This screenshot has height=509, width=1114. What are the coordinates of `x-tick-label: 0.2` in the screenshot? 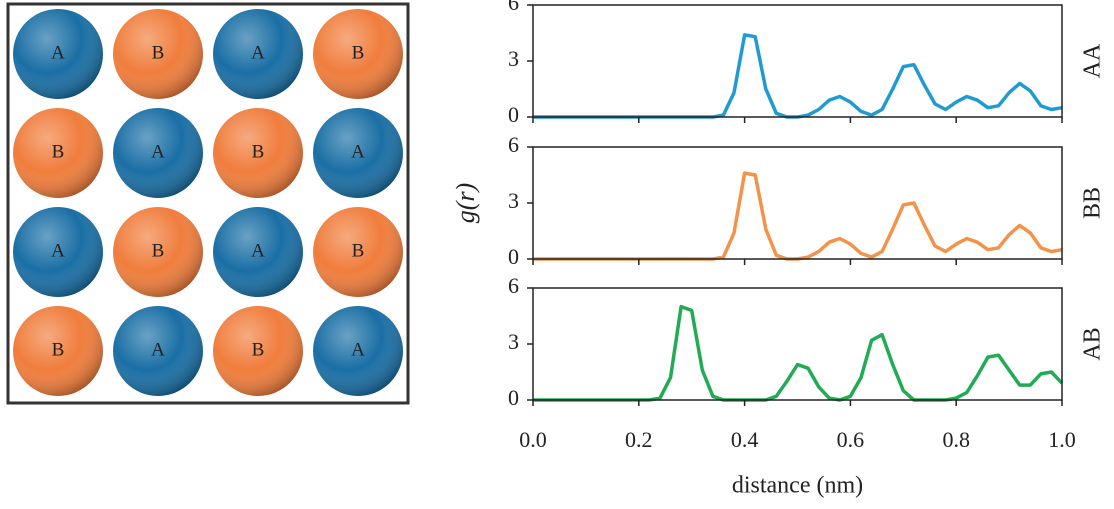 It's located at (639, 439).